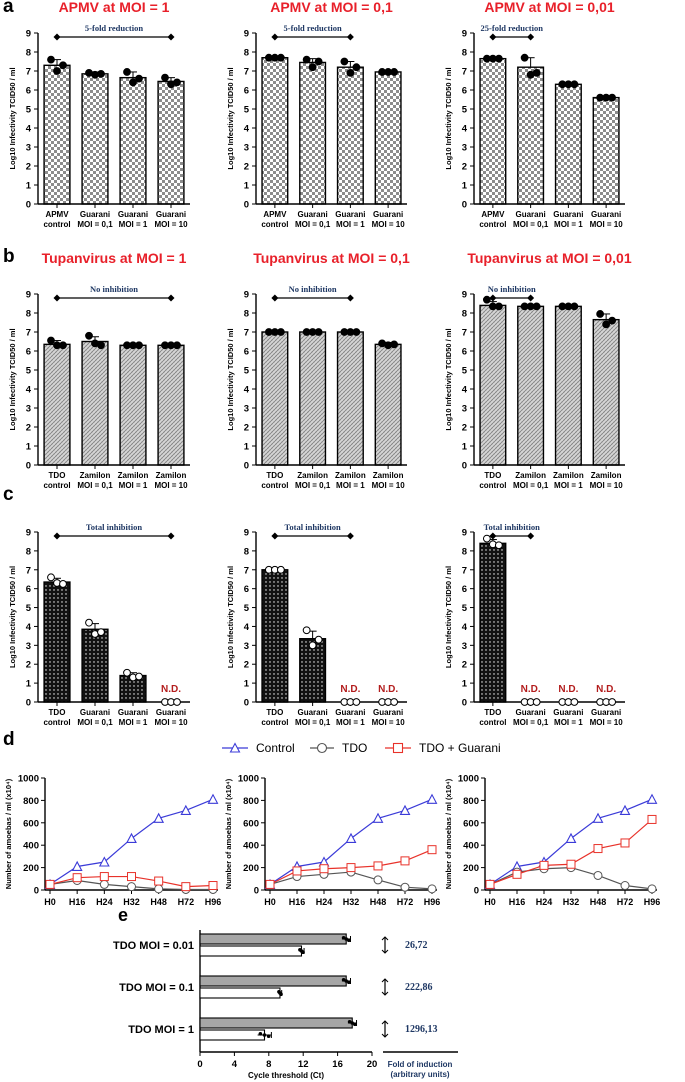 The height and width of the screenshot is (1082, 685). I want to click on y-tick-label: 800, so click(471, 801).